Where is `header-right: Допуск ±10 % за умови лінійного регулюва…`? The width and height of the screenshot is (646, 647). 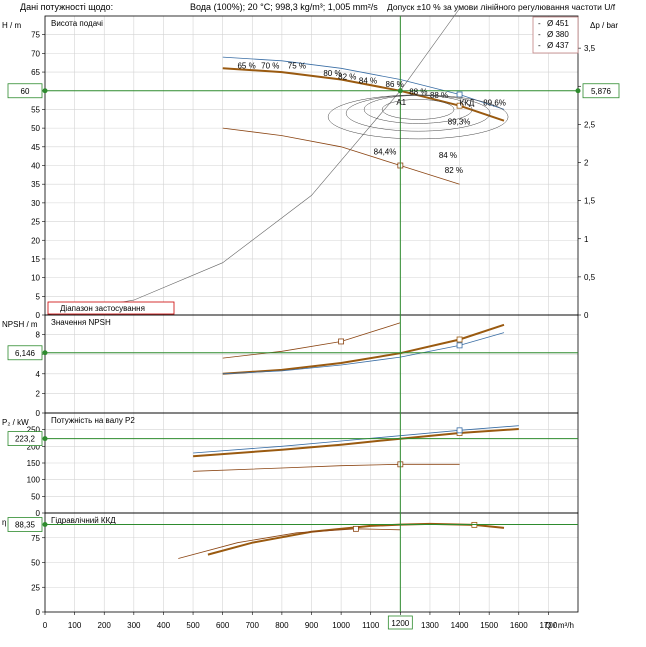 header-right: Допуск ±10 % за умови лінійного регулюва… is located at coordinates (501, 7).